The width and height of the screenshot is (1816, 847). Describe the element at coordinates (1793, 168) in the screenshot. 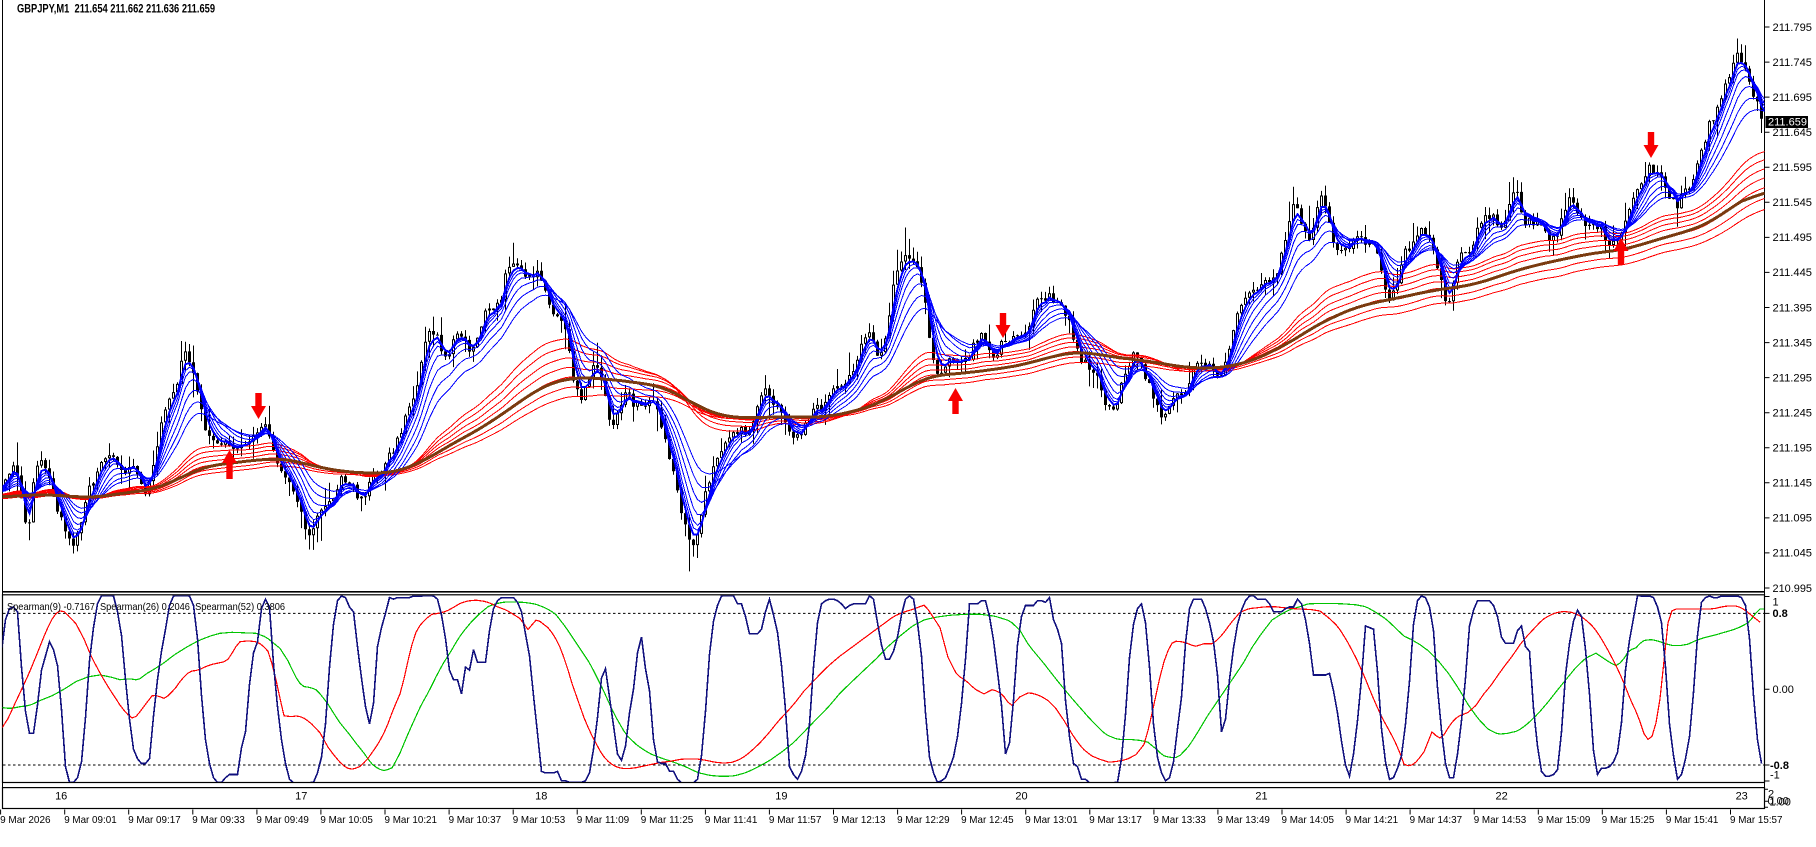

I see `svg-text: 211.595` at that location.